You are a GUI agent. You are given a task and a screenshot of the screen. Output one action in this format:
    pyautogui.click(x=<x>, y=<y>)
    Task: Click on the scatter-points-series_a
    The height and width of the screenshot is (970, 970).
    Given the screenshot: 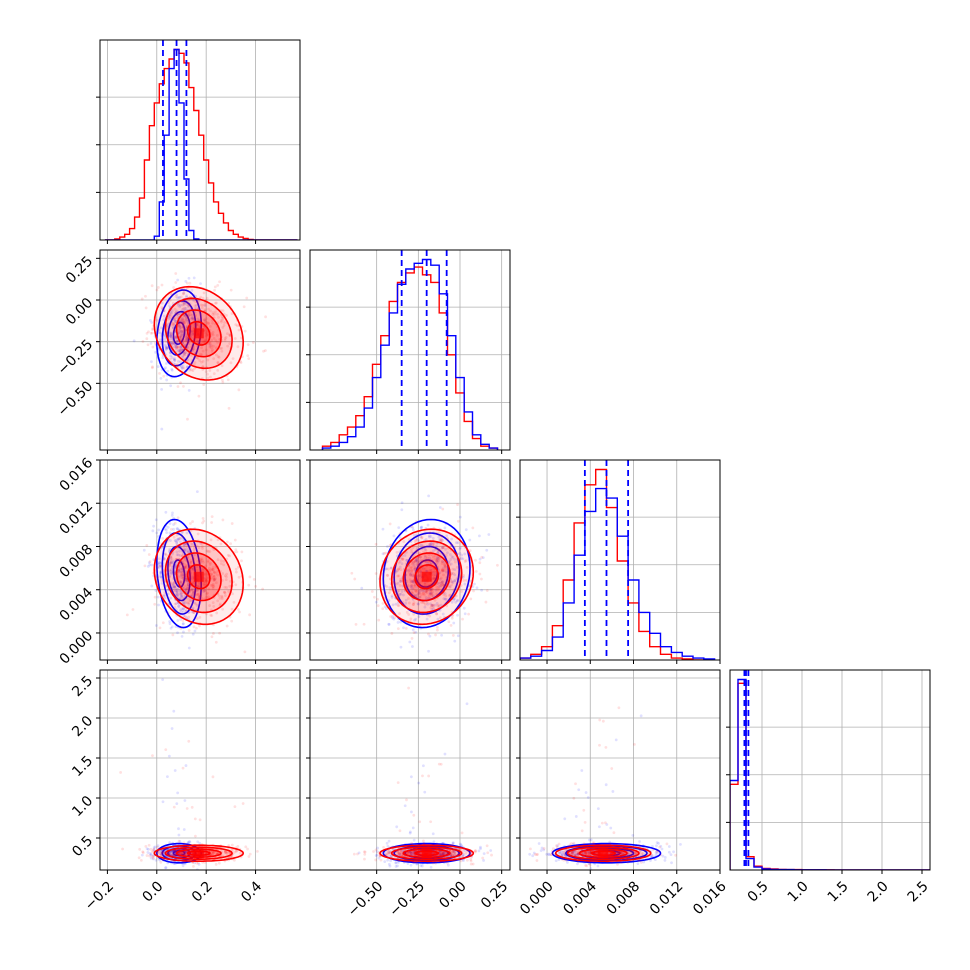 What is the action you would take?
    pyautogui.click(x=425, y=573)
    